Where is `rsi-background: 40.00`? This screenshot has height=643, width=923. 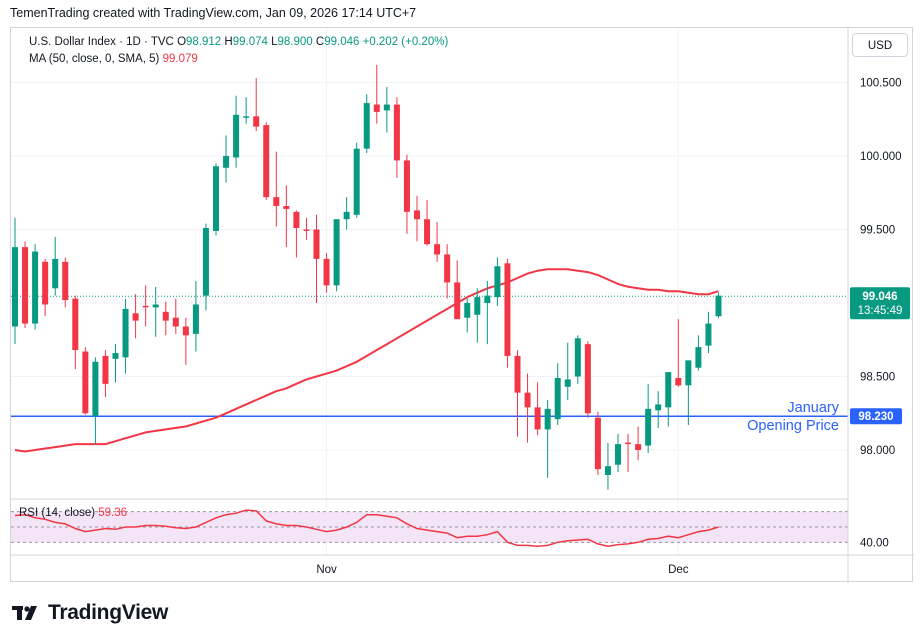
rsi-background: 40.00 is located at coordinates (450, 530).